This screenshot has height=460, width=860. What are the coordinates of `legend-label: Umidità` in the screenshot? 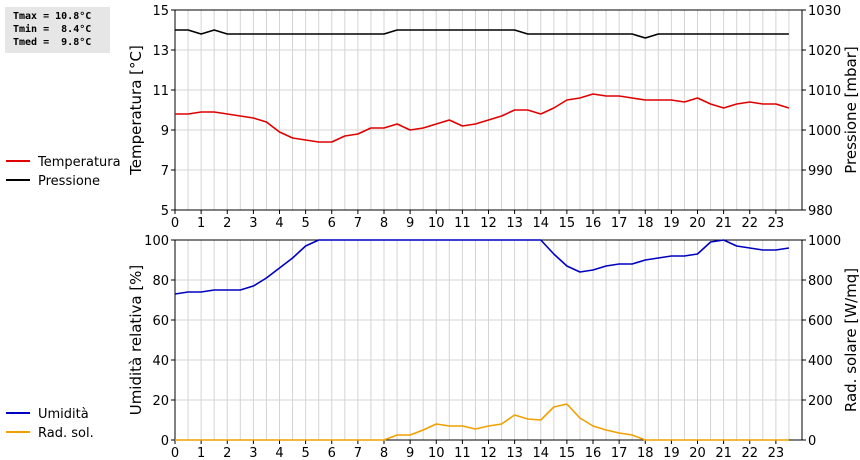 It's located at (63, 414).